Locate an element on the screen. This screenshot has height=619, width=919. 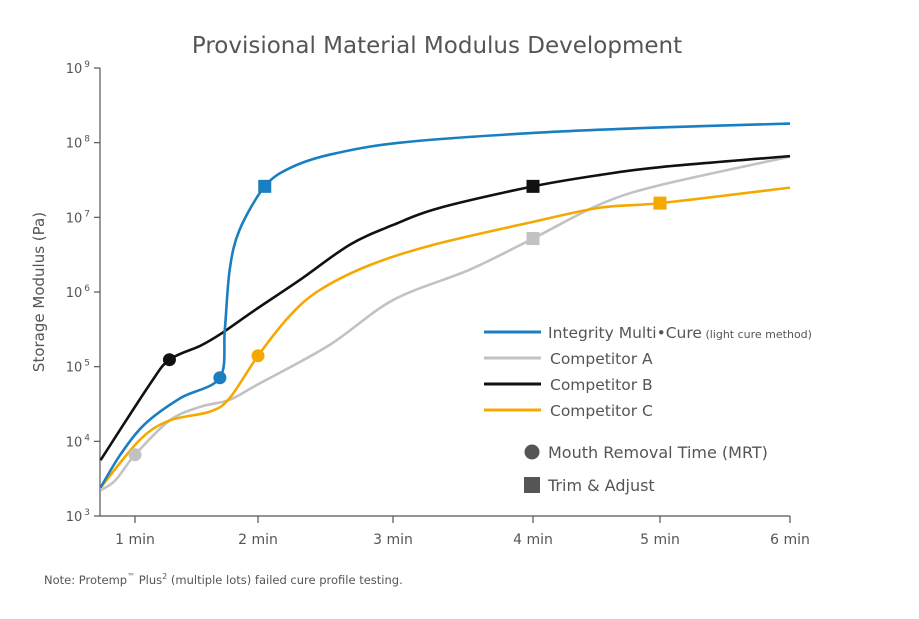
chart-title: Provisional Material Modulus Development is located at coordinates (437, 46).